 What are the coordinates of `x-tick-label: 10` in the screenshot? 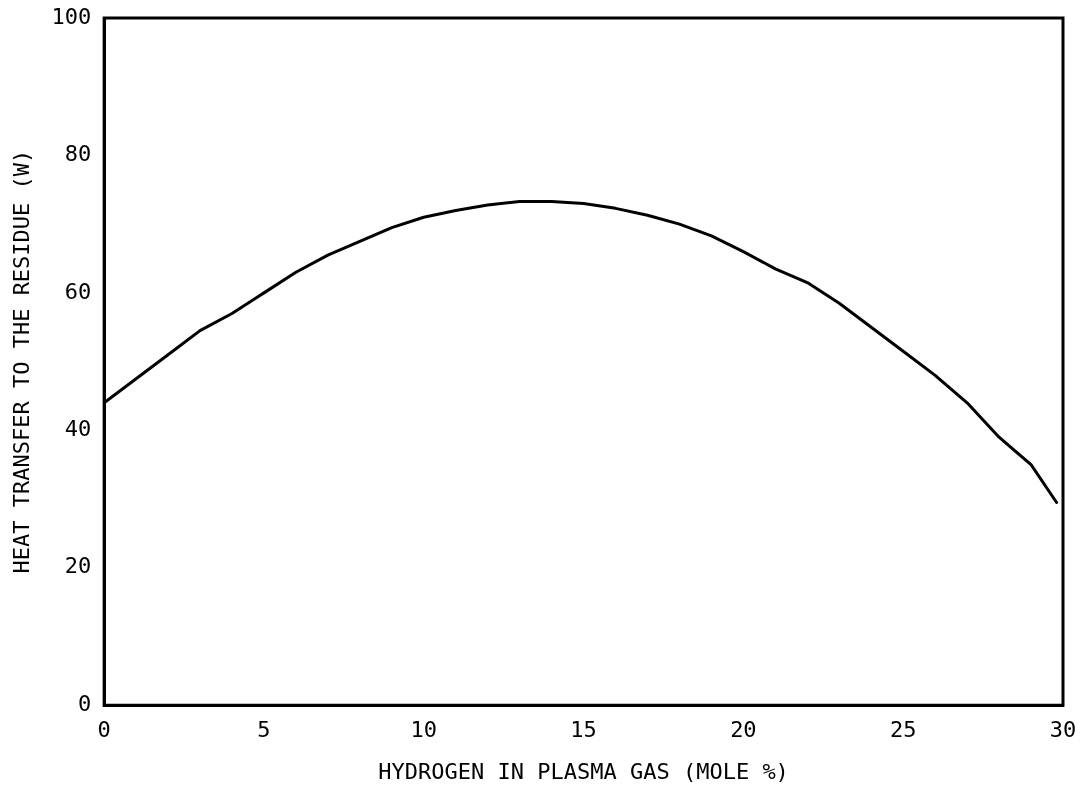 It's located at (424, 730).